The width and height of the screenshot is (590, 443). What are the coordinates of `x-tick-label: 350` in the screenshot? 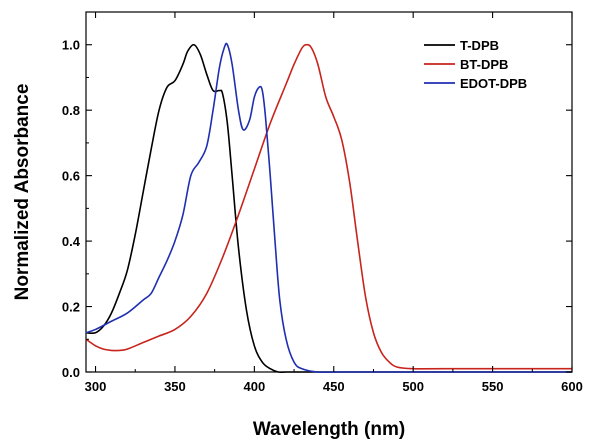 It's located at (175, 386).